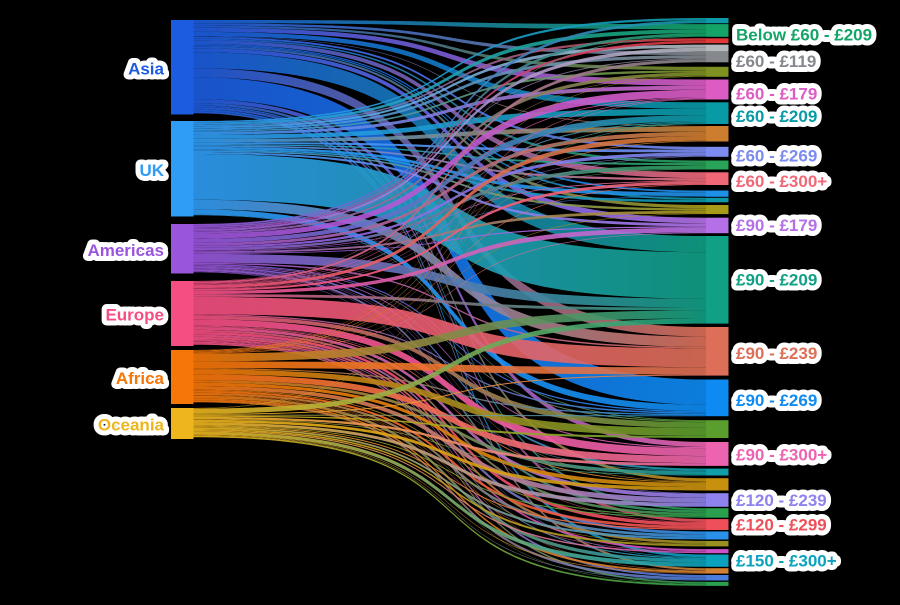 Image resolution: width=900 pixels, height=605 pixels. I want to click on svg-text: £90 - £269, so click(776, 400).